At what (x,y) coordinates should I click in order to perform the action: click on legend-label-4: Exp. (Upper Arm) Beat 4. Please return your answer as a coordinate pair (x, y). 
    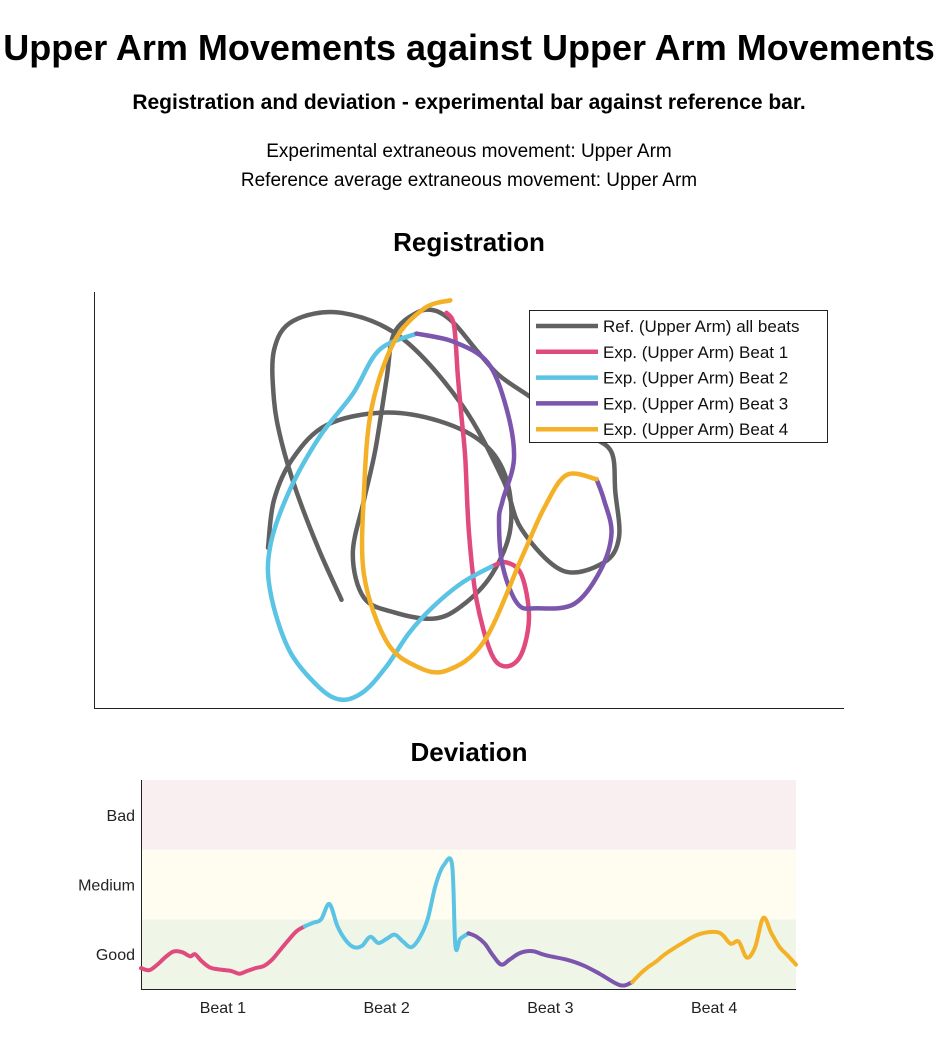
    Looking at the image, I should click on (695, 429).